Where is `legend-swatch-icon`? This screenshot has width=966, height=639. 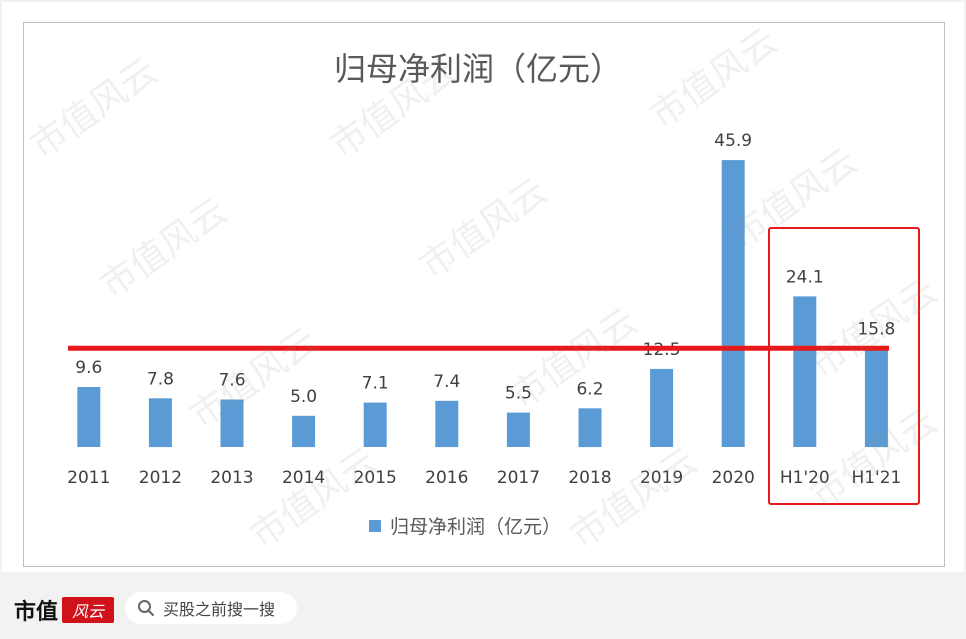 legend-swatch-icon is located at coordinates (375, 526).